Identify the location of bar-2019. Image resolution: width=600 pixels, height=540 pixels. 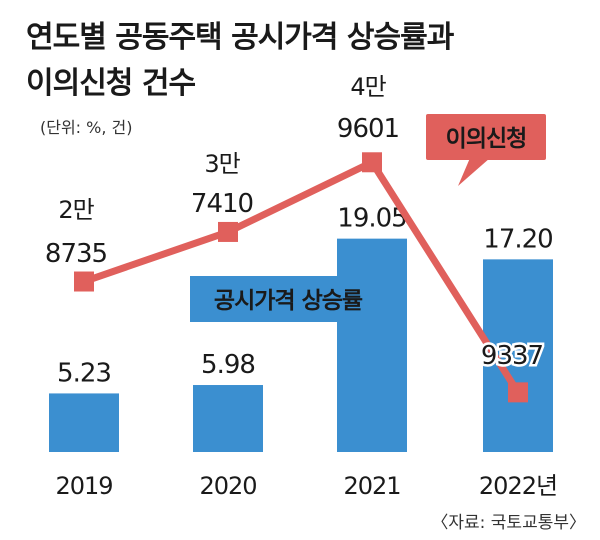
(84, 422).